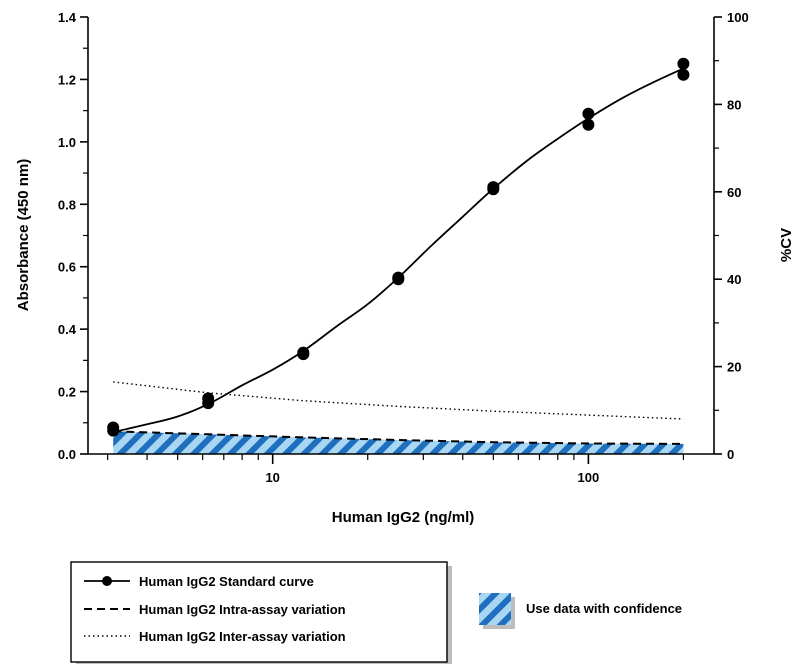  What do you see at coordinates (67, 204) in the screenshot?
I see `y-tick-label: 0.8` at bounding box center [67, 204].